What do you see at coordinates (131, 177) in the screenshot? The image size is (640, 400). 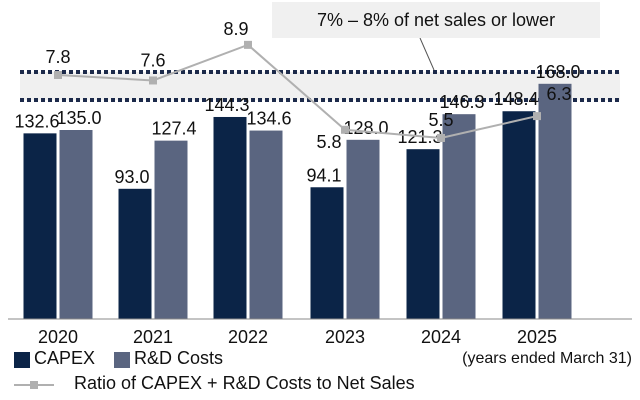 I see `data-label-capex-2021: 93.0` at bounding box center [131, 177].